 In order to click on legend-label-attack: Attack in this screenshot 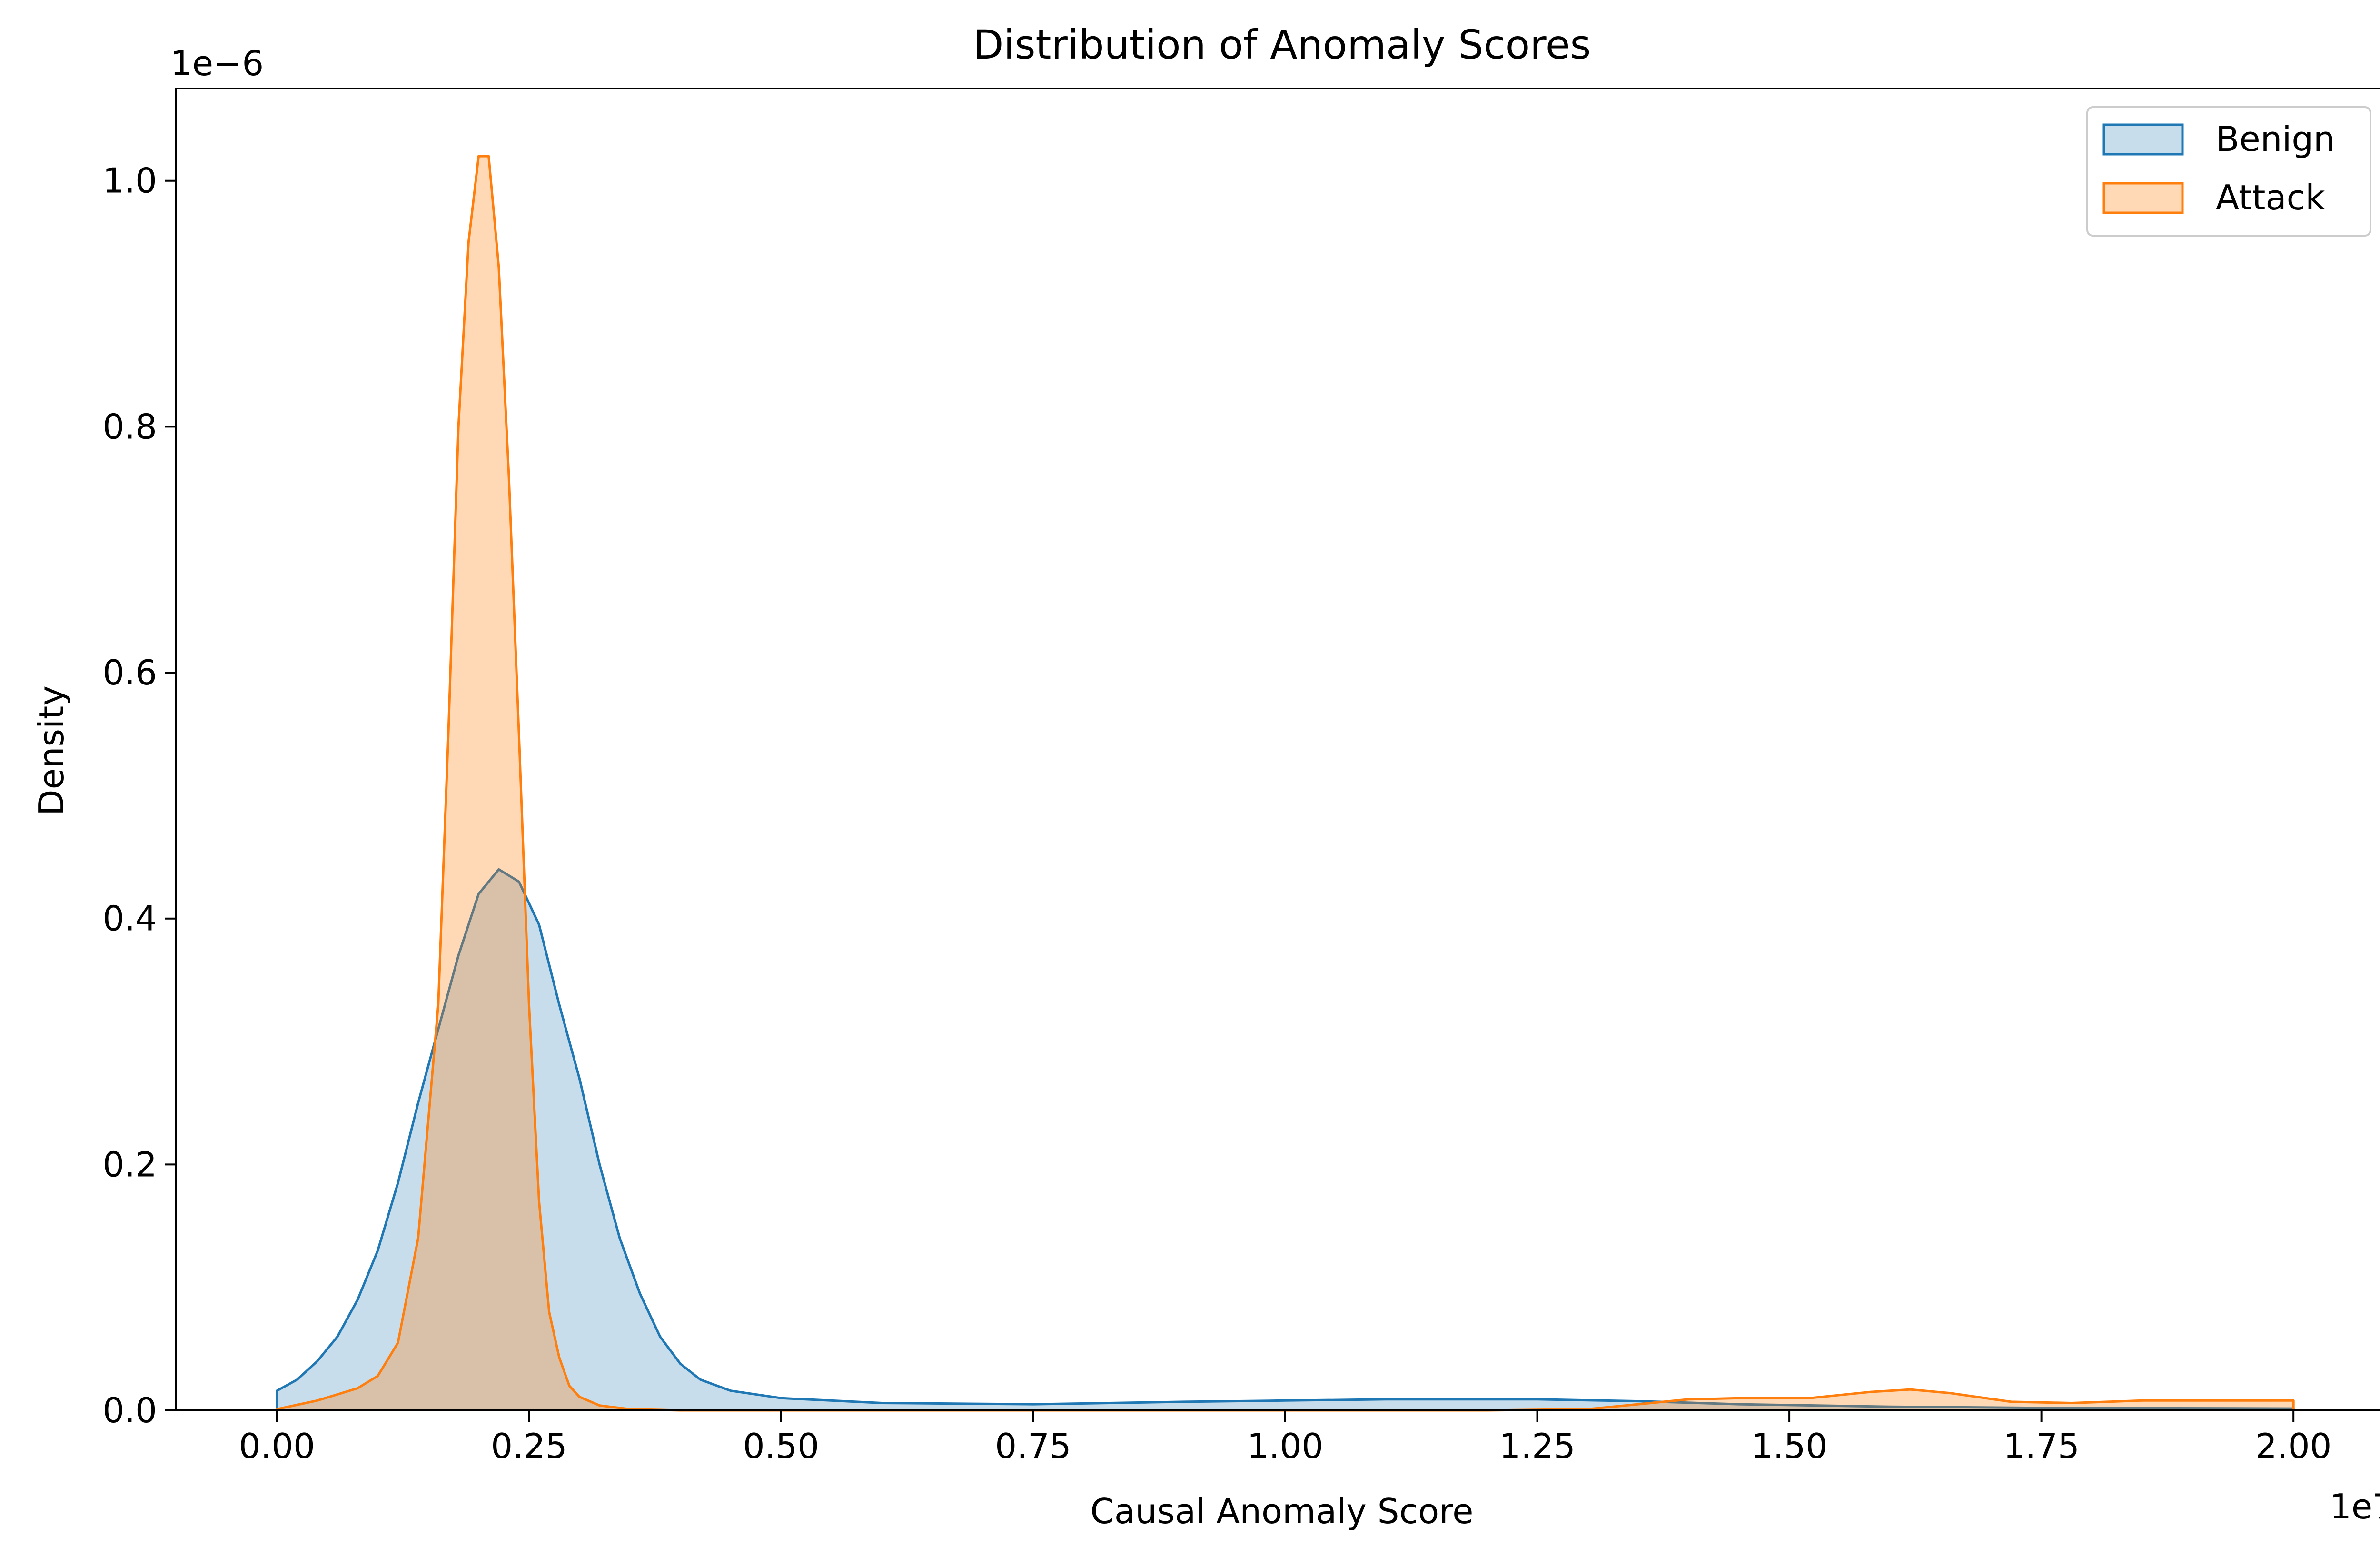, I will do `click(2270, 198)`.